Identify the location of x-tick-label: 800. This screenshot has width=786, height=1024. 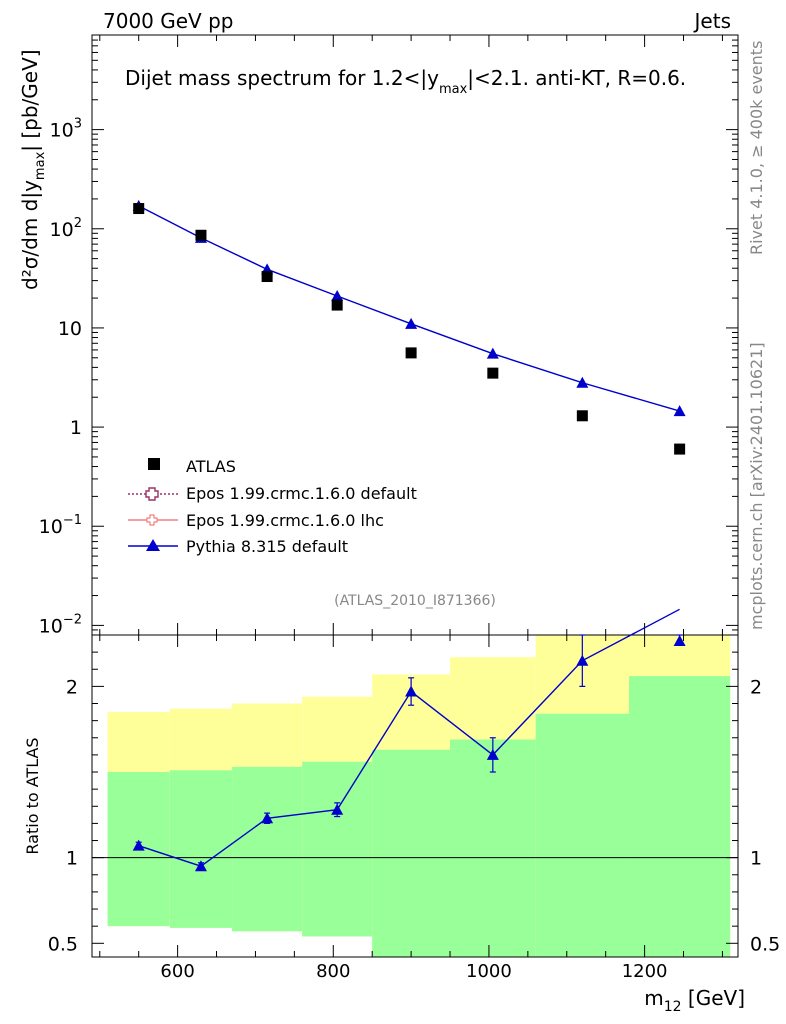
(333, 971).